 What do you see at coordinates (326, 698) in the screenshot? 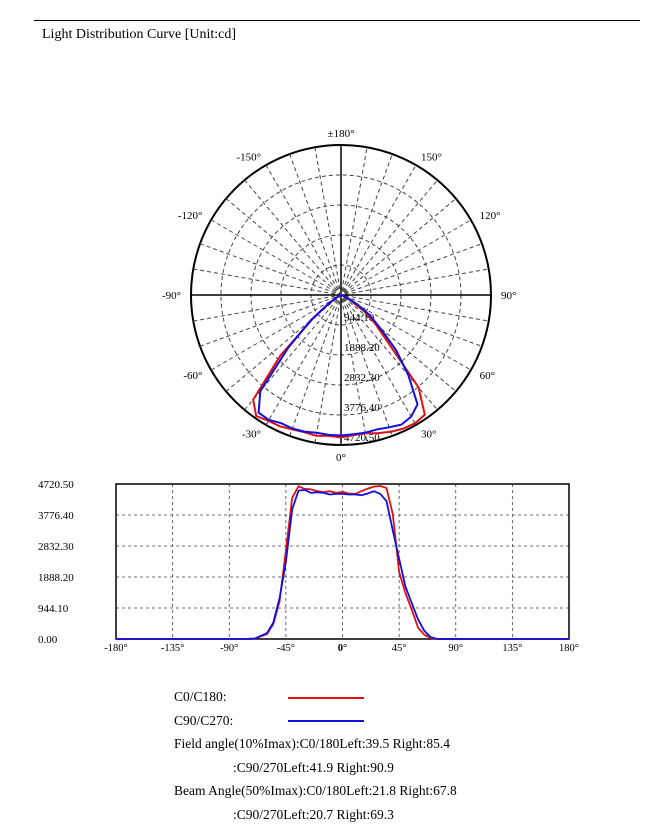
I see `legend-c0-swatch` at bounding box center [326, 698].